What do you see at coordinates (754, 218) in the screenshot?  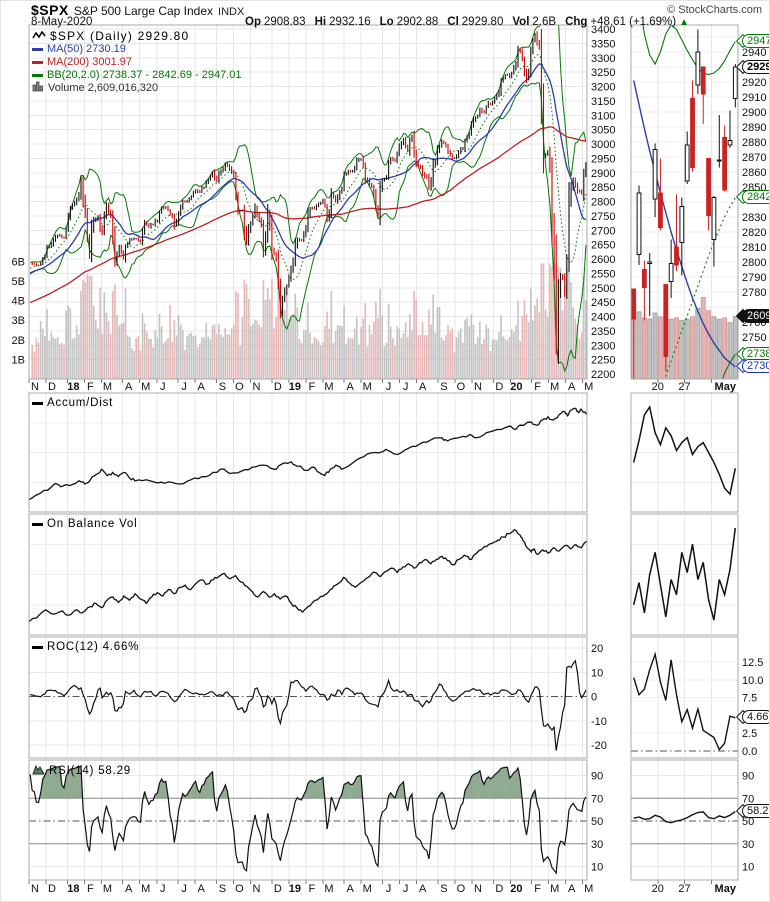 I see `mini-price-tick-2830: 2830` at bounding box center [754, 218].